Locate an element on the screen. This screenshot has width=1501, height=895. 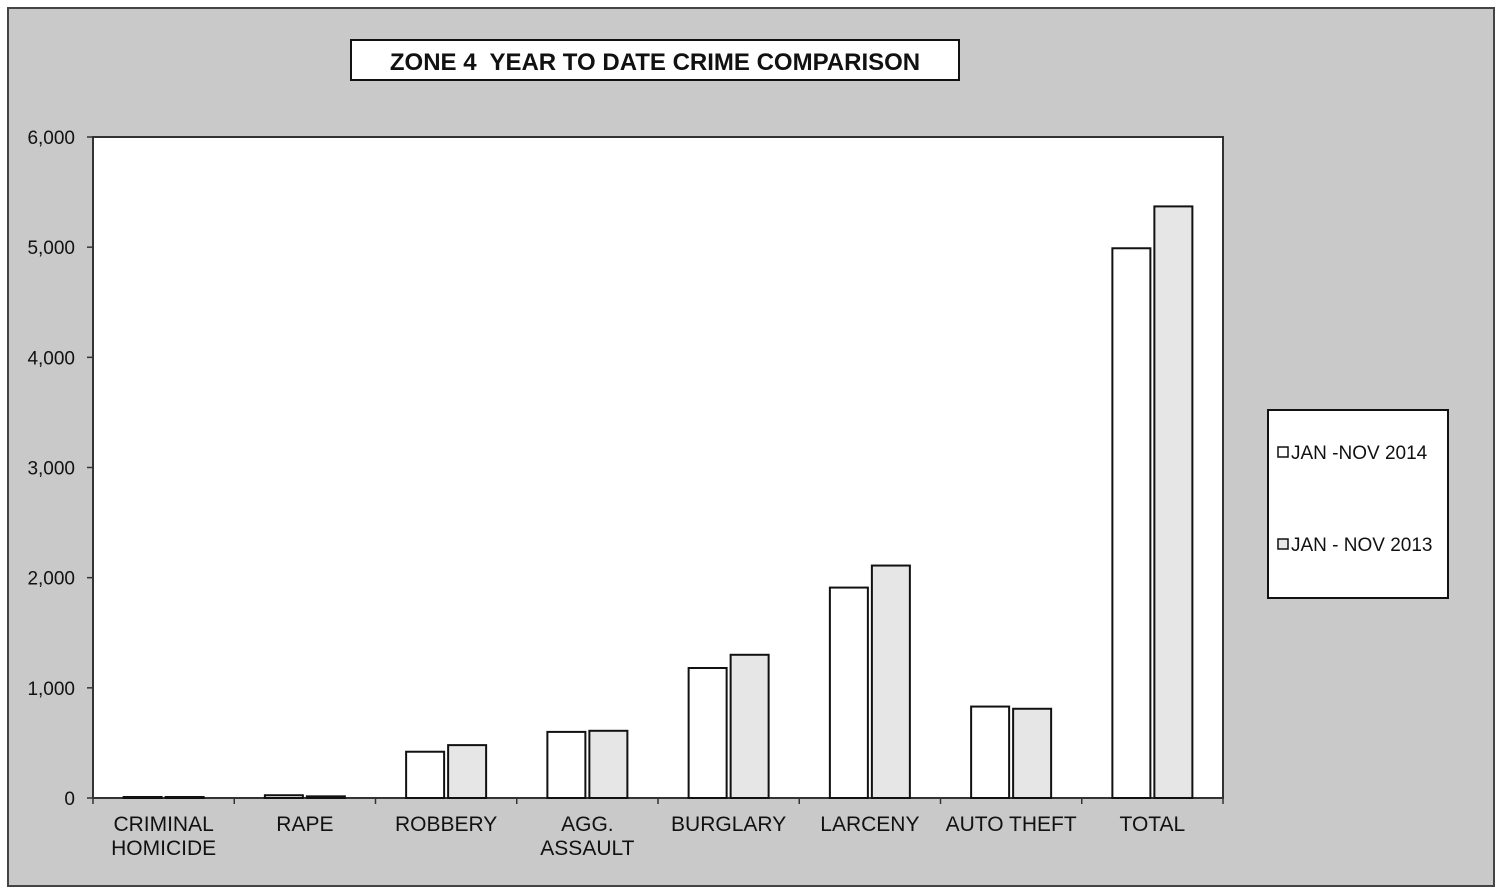
title-box: ZONE 4 YEAR TO DATE CRIME COMPARISON is located at coordinates (655, 60).